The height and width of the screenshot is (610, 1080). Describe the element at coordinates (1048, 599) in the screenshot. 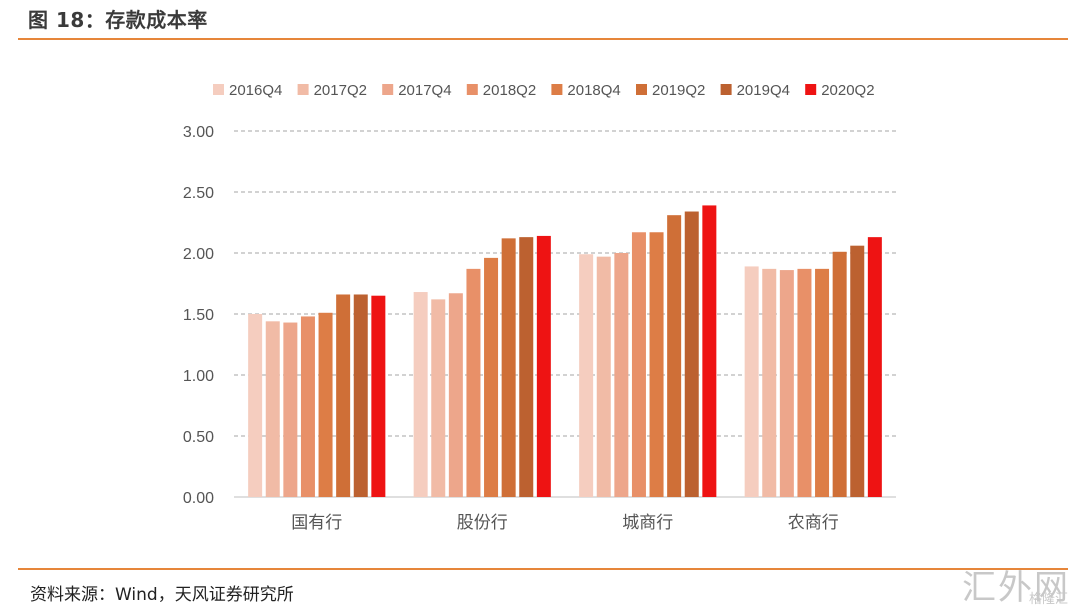

I see `watermark-sublogo: 格隆汇` at that location.